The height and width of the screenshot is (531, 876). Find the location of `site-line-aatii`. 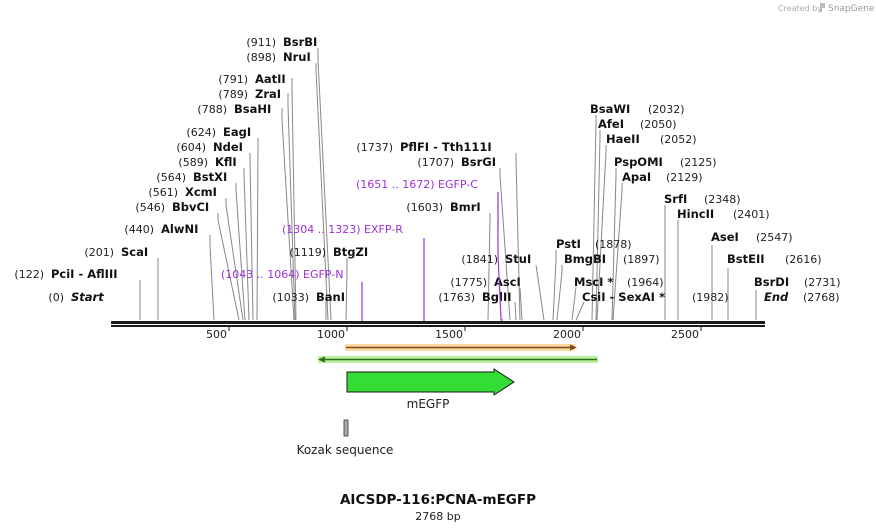

site-line-aatii is located at coordinates (294, 199).